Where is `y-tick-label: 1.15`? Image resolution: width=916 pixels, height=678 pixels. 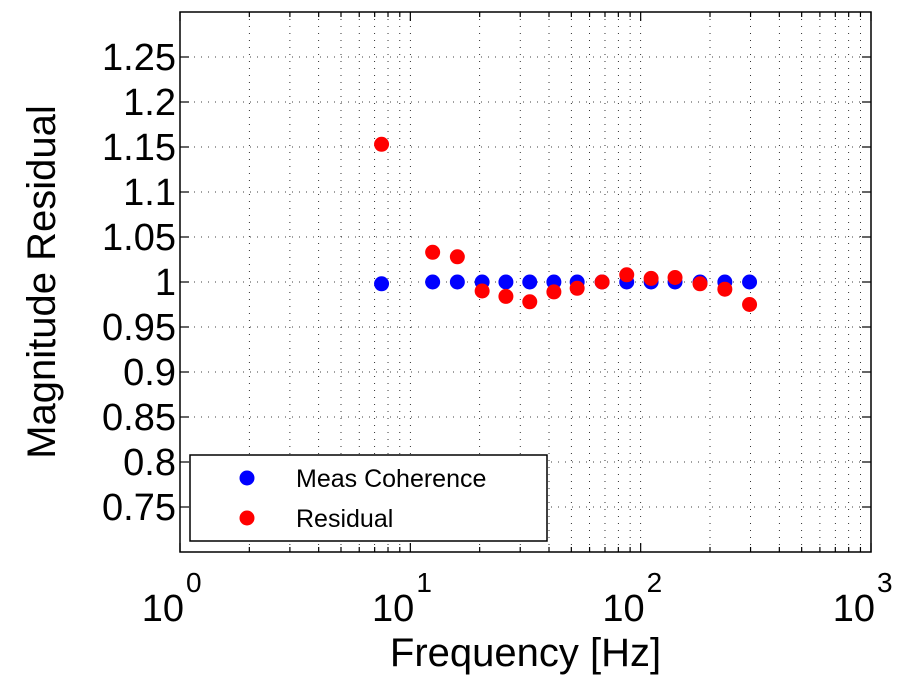 y-tick-label: 1.15 is located at coordinates (139, 148).